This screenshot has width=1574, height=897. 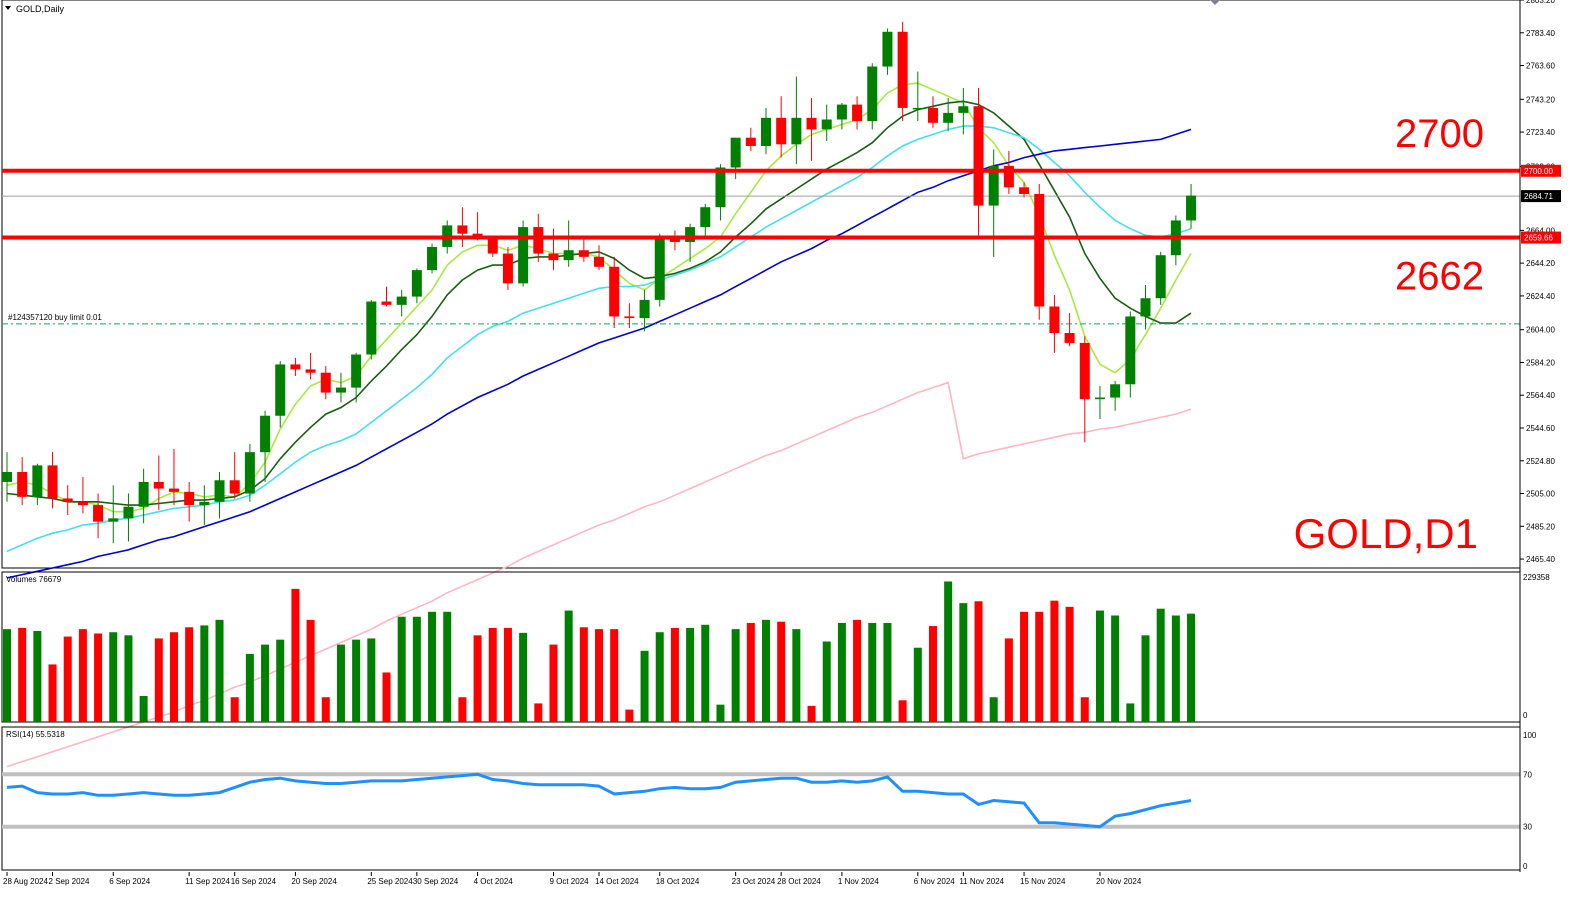 I want to click on collapse-arrow-icon, so click(x=8, y=8).